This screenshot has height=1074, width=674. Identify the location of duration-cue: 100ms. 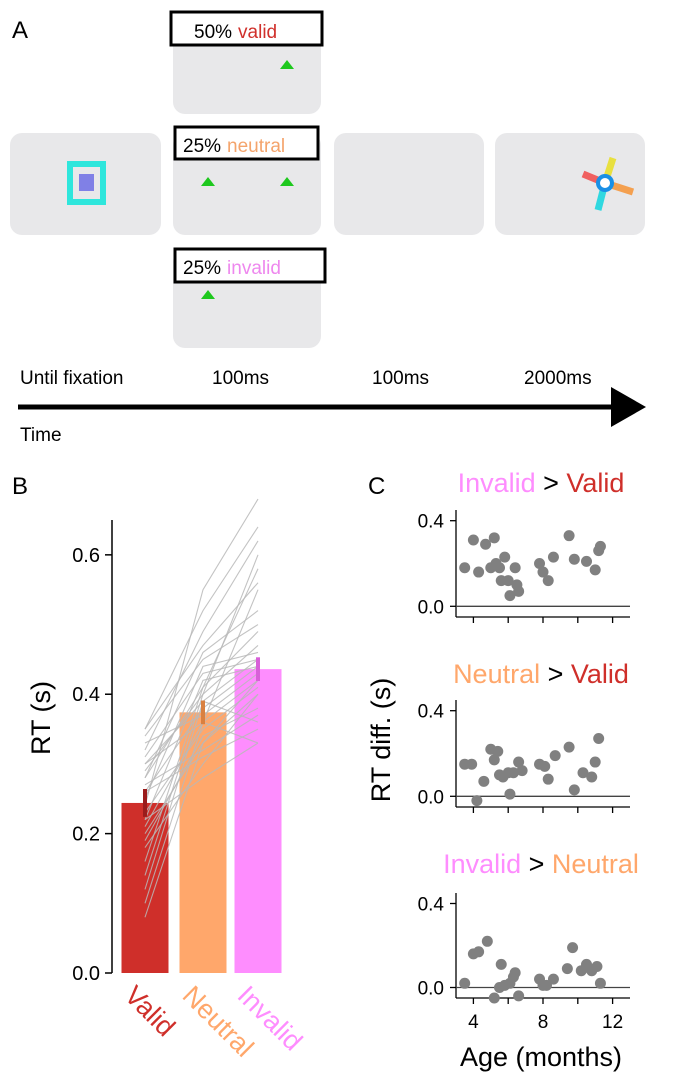
(240, 378).